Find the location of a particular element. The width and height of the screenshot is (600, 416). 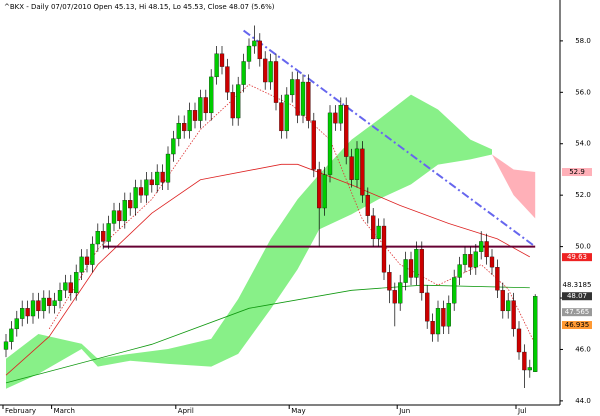

price-label: 47.565 is located at coordinates (577, 312).